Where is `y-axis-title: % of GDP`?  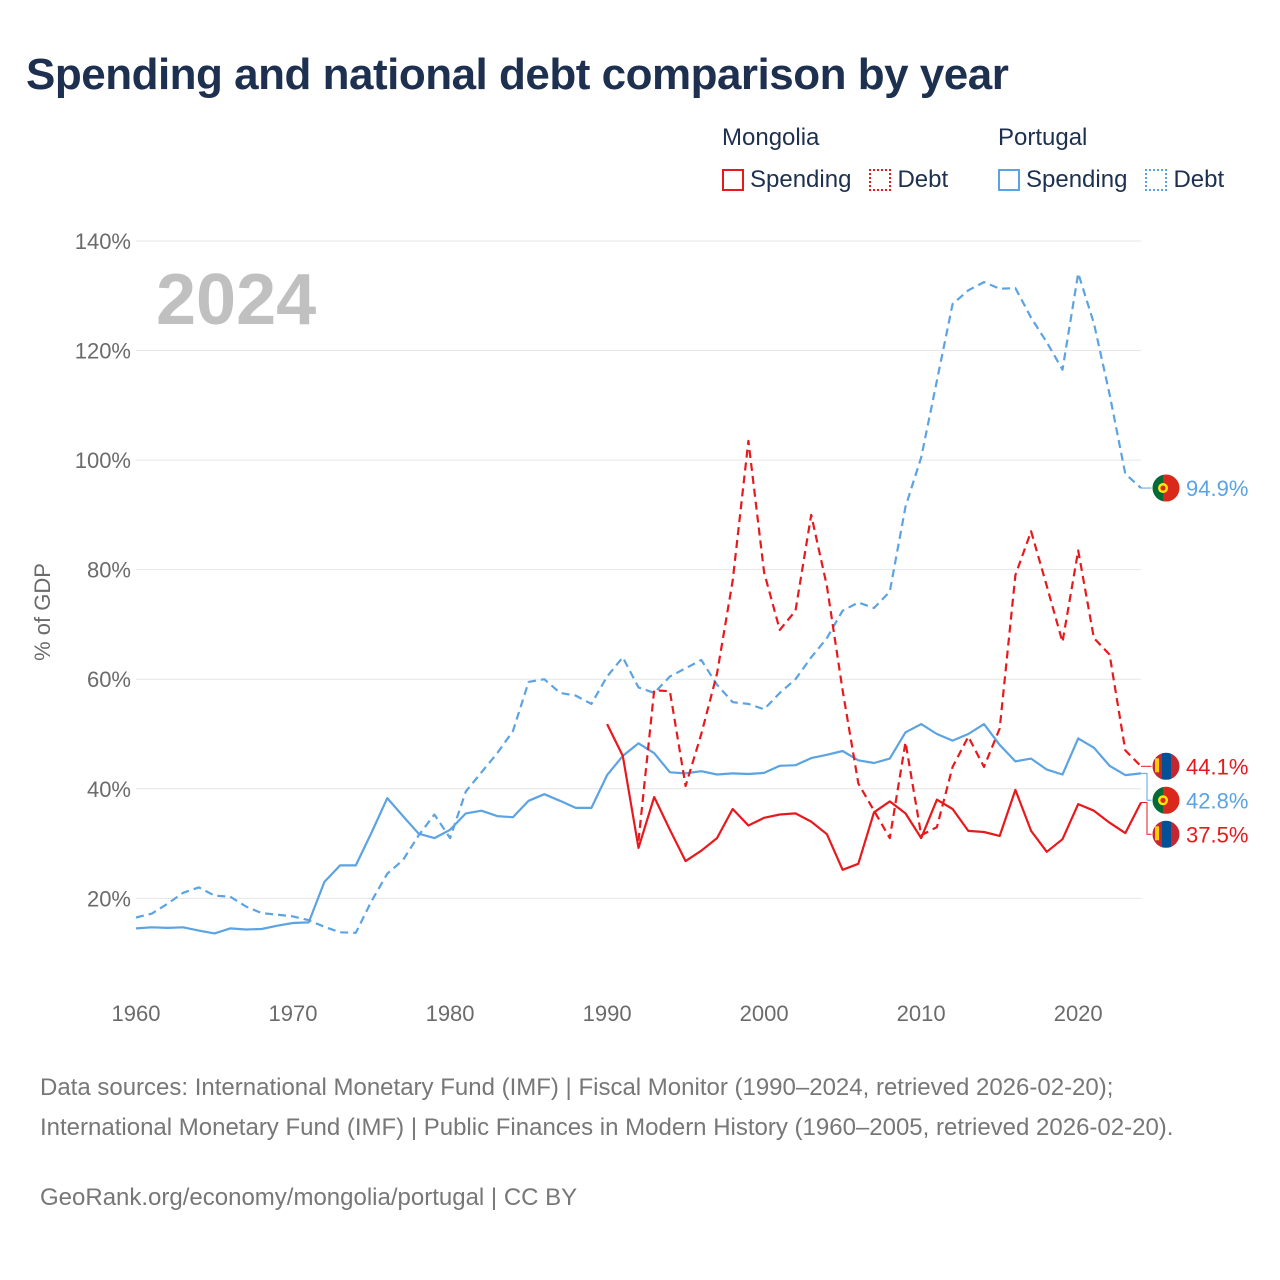 y-axis-title: % of GDP is located at coordinates (42, 612).